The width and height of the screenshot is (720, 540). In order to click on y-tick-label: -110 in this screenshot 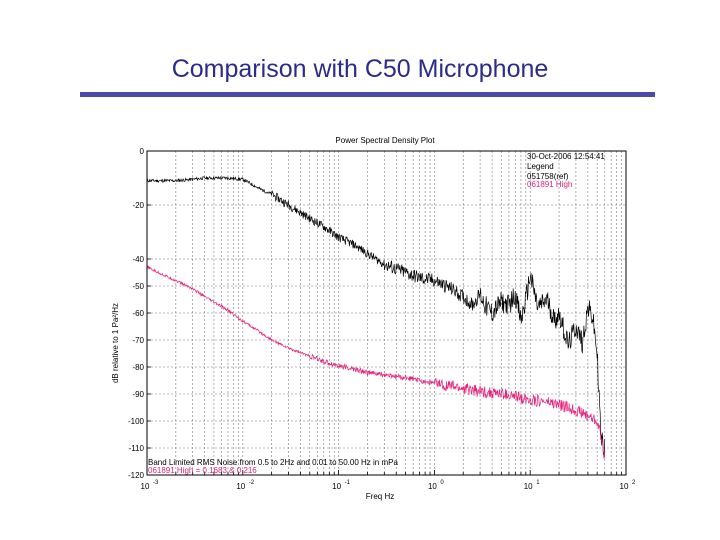, I will do `click(137, 448)`.